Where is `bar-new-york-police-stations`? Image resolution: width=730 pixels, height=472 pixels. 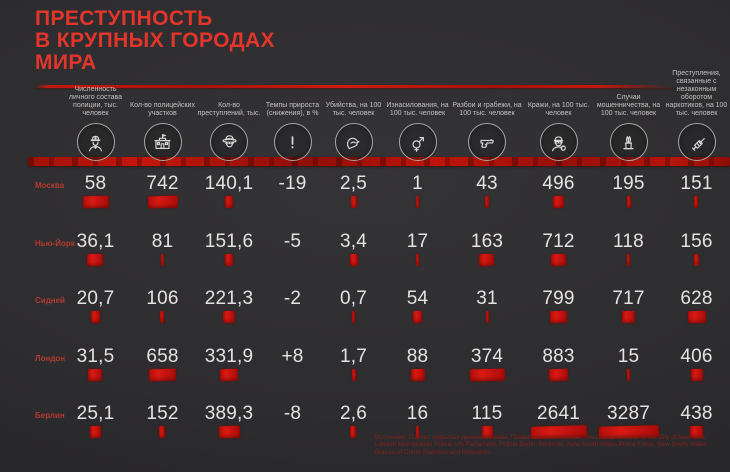 bar-new-york-police-stations is located at coordinates (162, 259).